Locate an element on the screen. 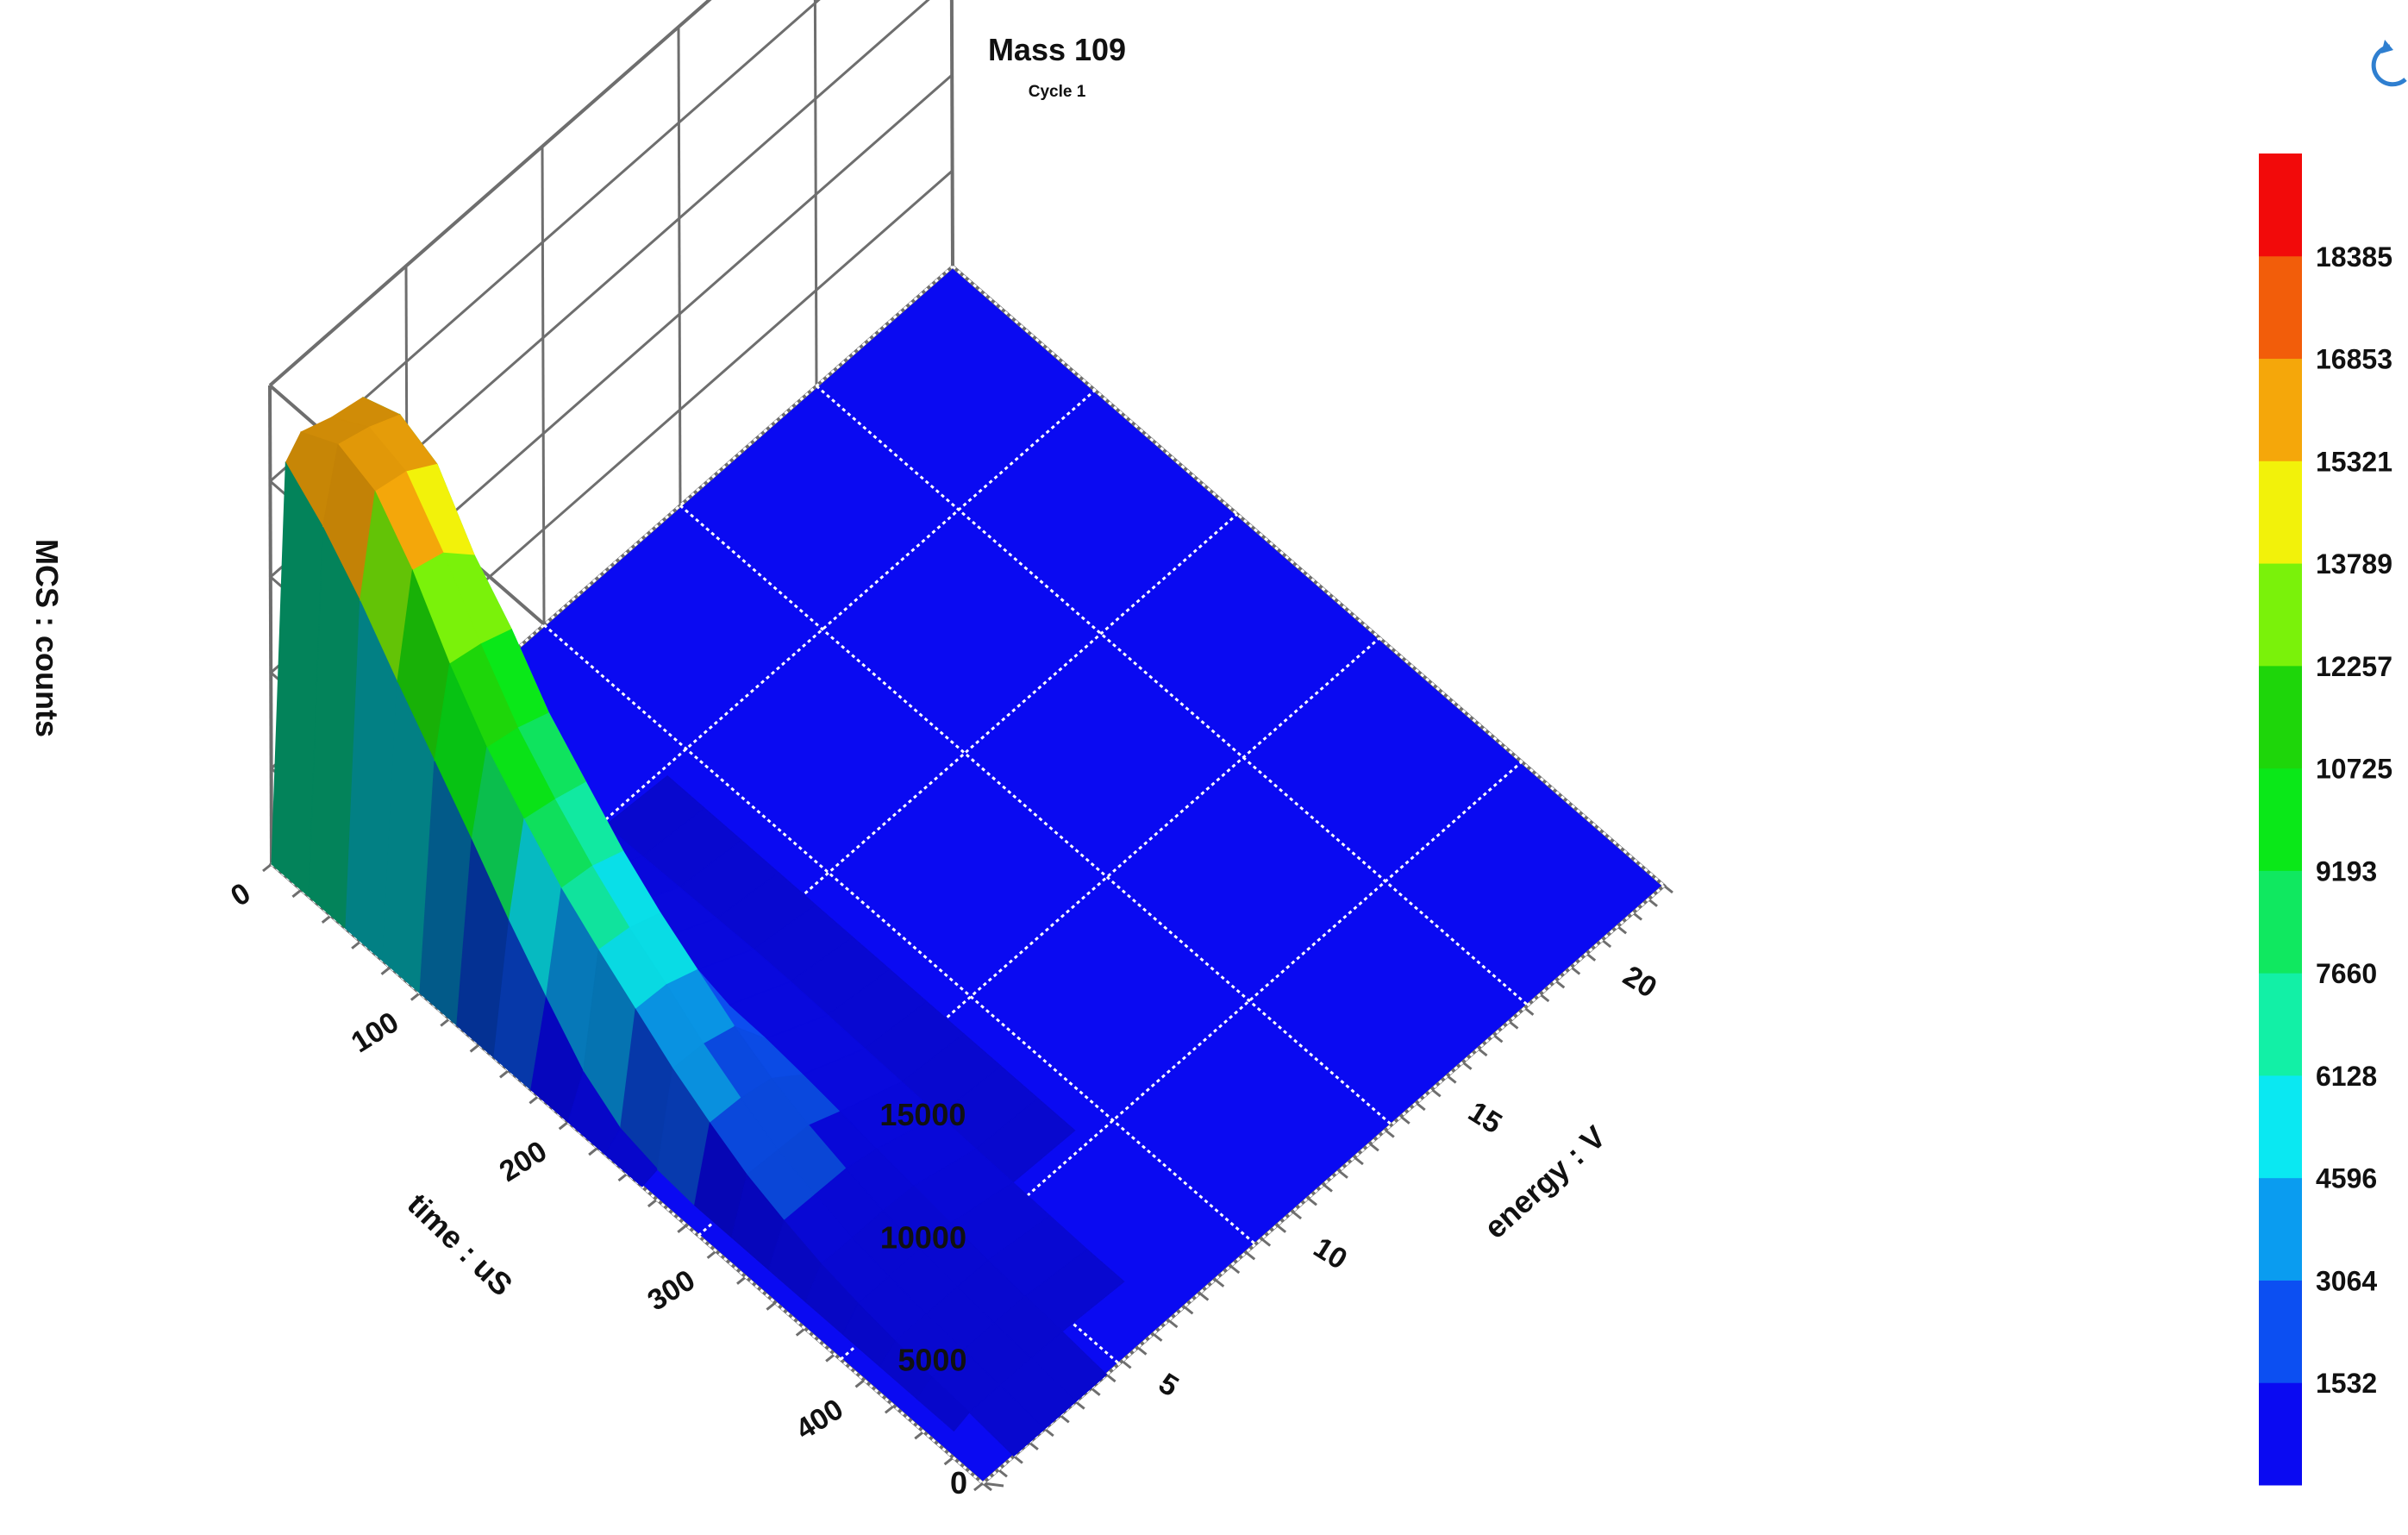  x-tick-label: 15 is located at coordinates (1484, 1118).